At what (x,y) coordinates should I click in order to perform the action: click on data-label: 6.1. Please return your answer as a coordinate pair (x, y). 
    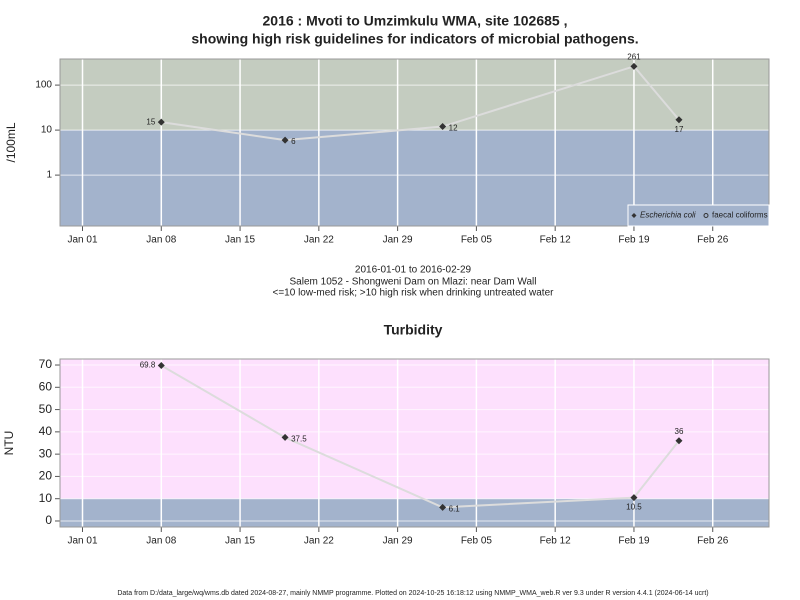
    Looking at the image, I should click on (455, 509).